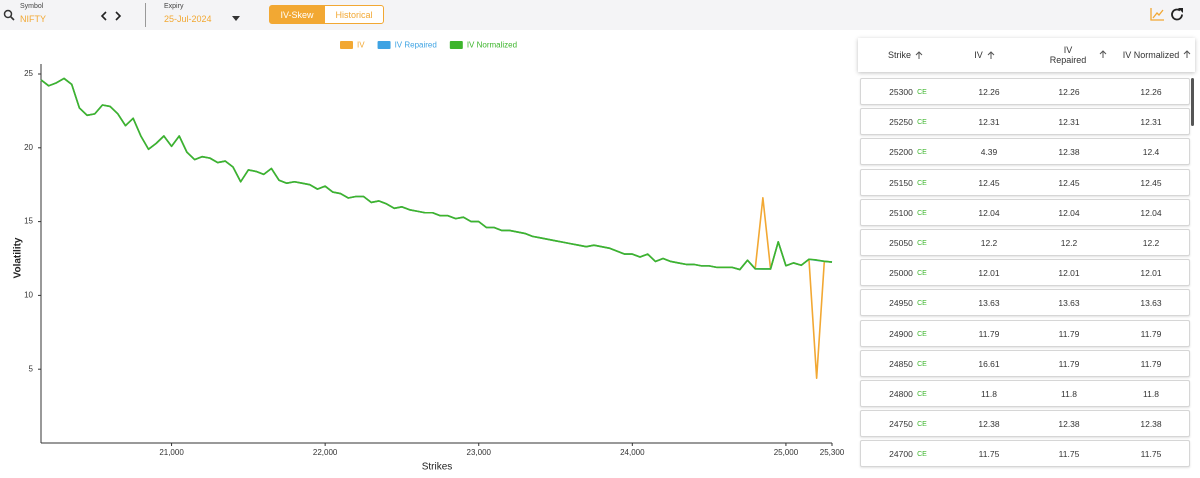  I want to click on header-iv: IV, so click(985, 55).